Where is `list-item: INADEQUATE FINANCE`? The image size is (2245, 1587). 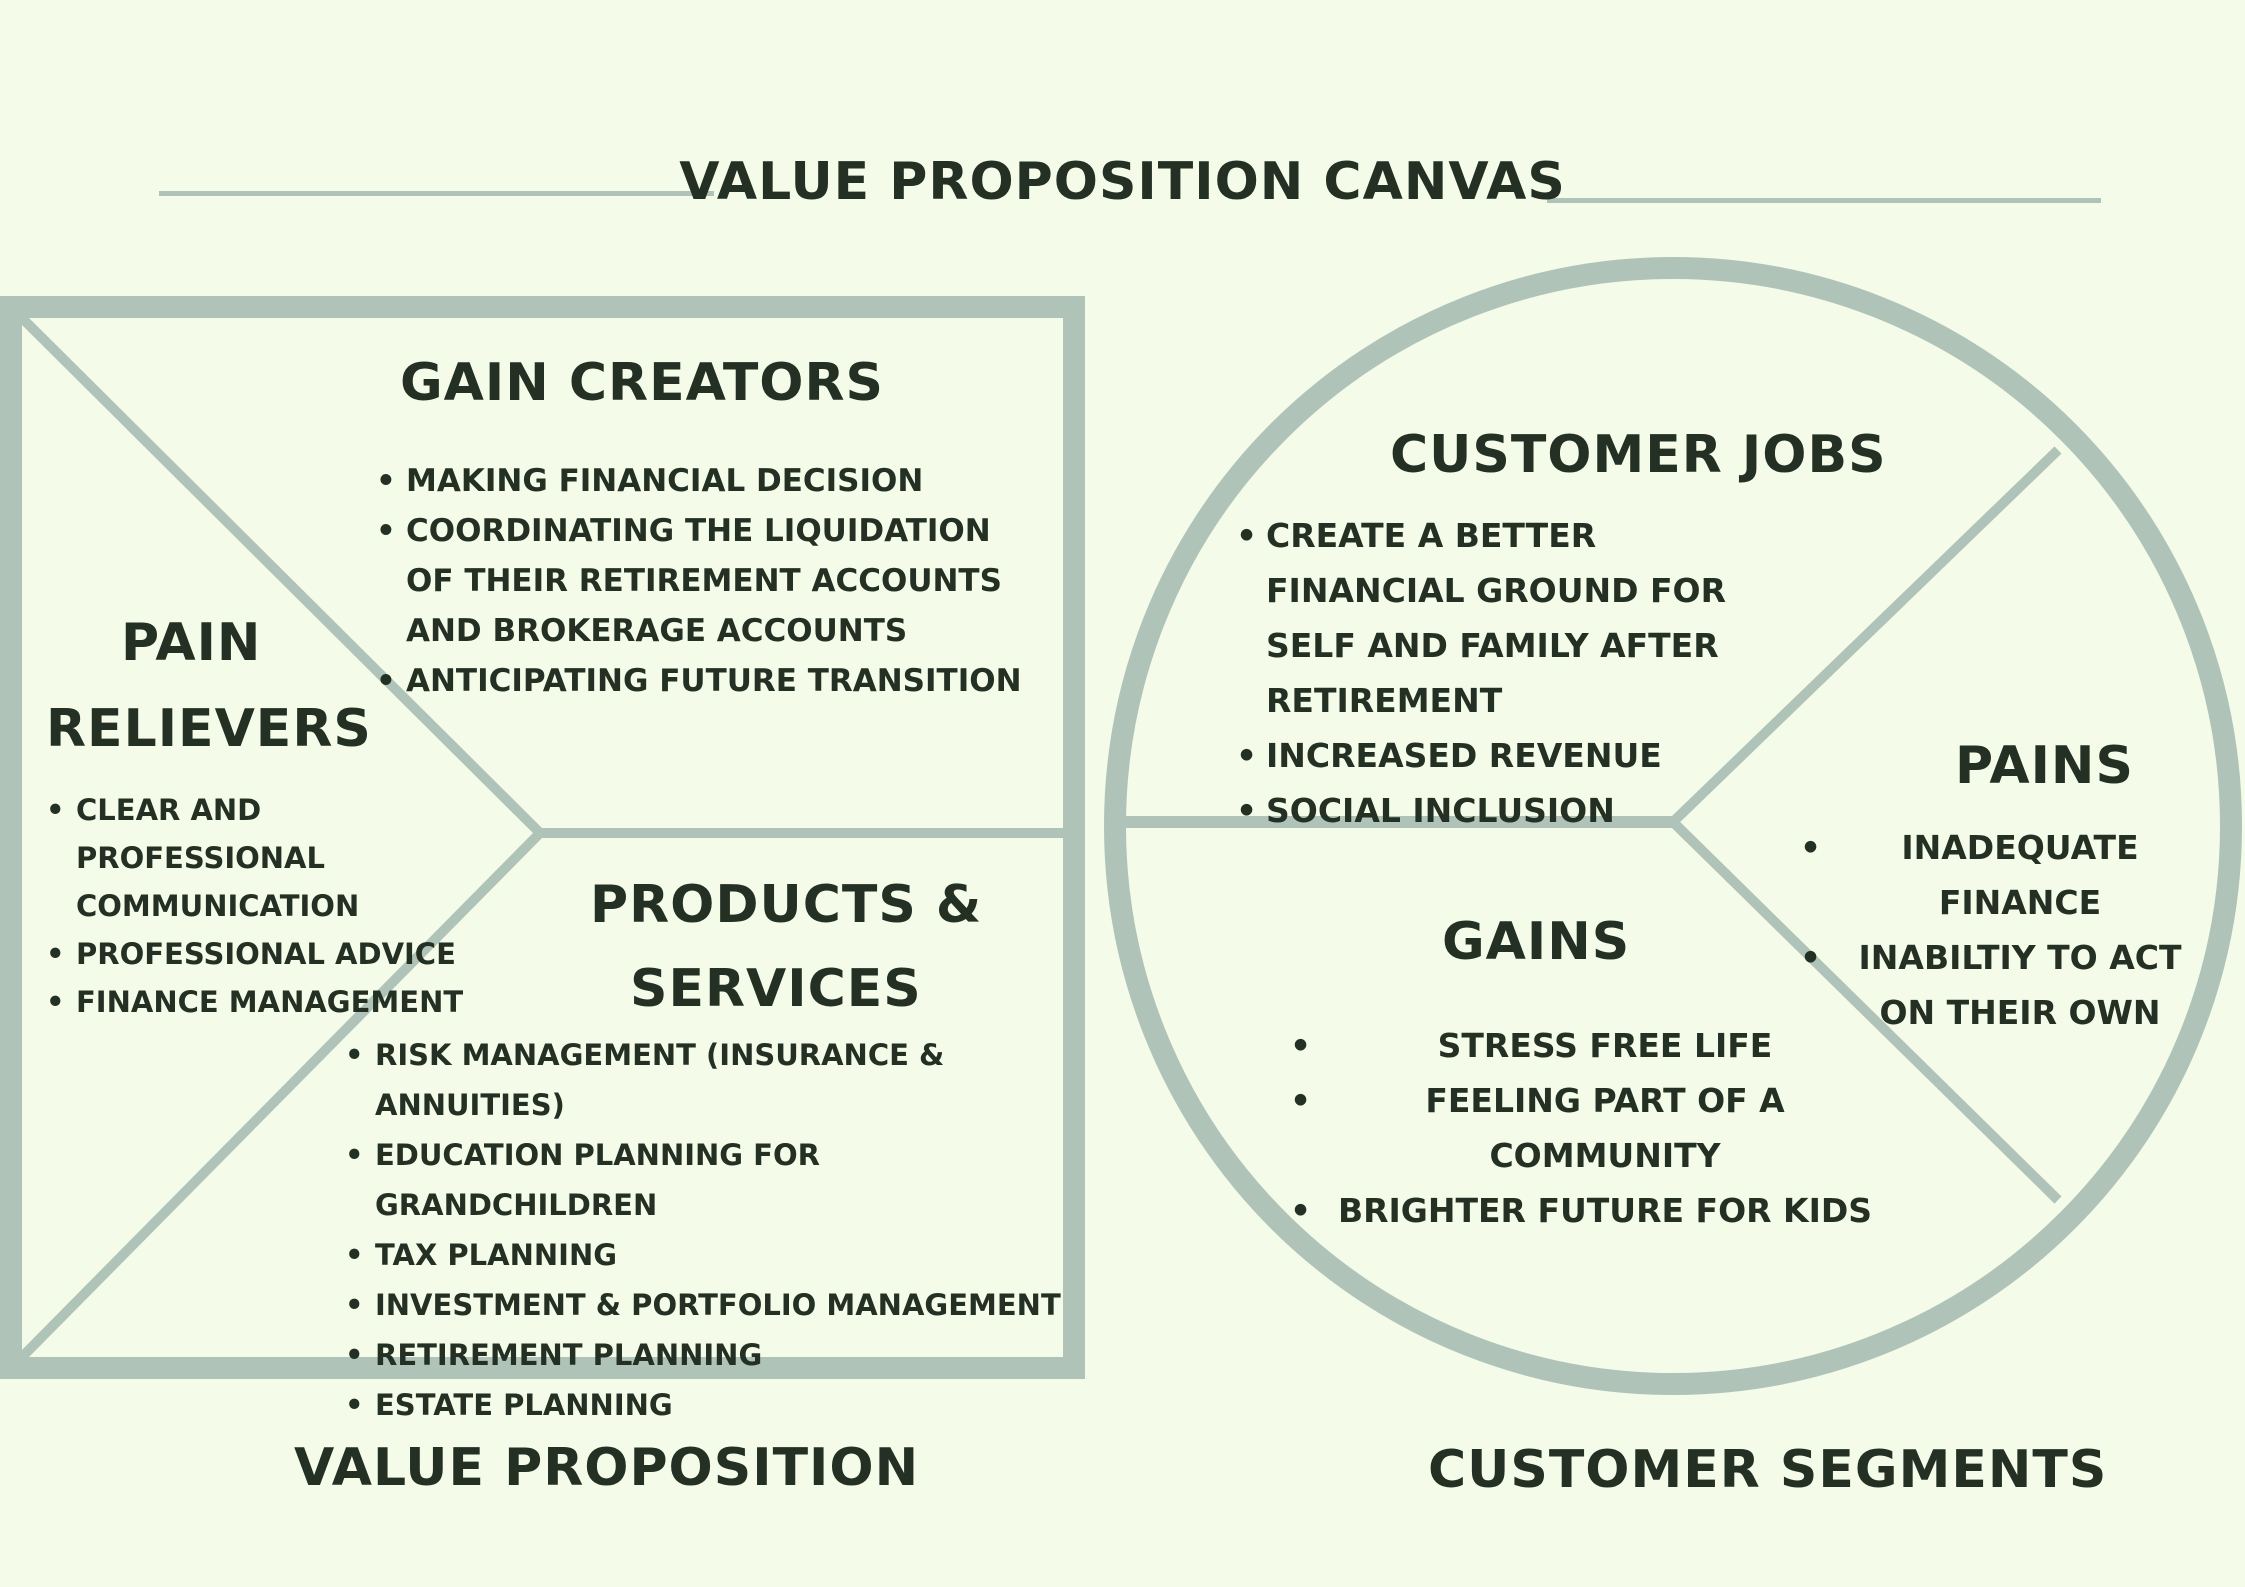 list-item: INADEQUATE FINANCE is located at coordinates (2005, 875).